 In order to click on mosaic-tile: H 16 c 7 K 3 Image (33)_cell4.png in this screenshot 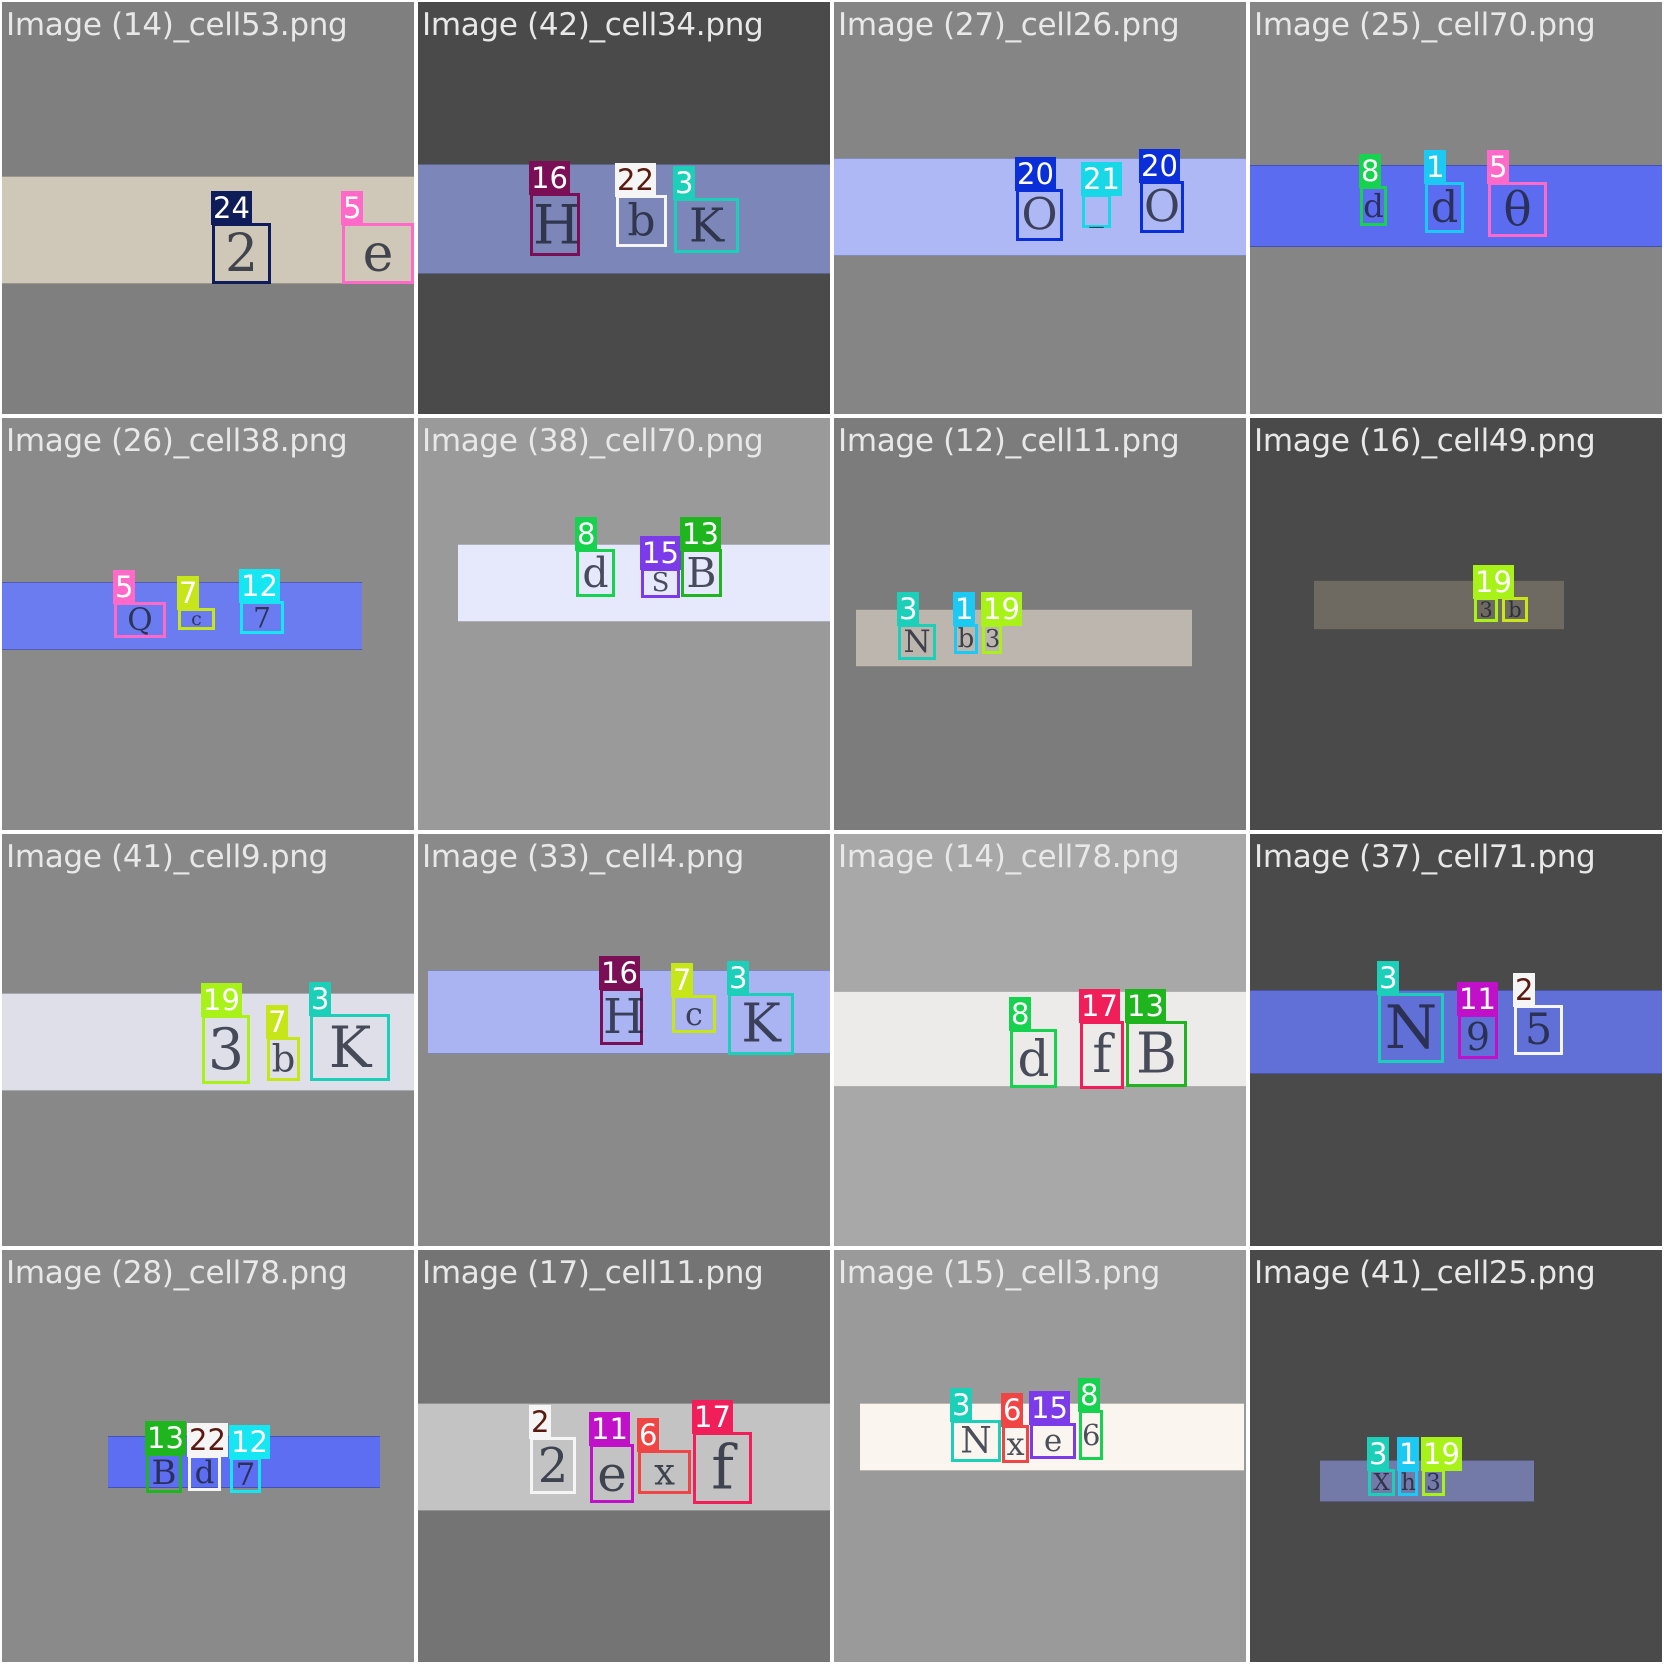, I will do `click(624, 1040)`.